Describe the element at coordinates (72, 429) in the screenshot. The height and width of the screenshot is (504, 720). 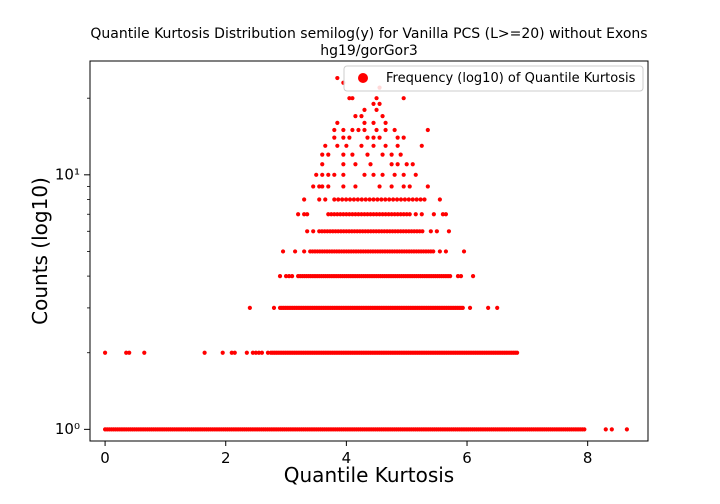
I see `y-tick-1: 10⁰` at that location.